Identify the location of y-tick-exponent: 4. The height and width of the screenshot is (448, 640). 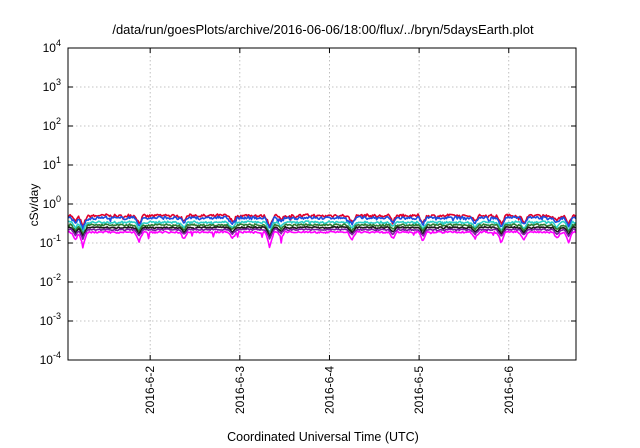
(58, 43).